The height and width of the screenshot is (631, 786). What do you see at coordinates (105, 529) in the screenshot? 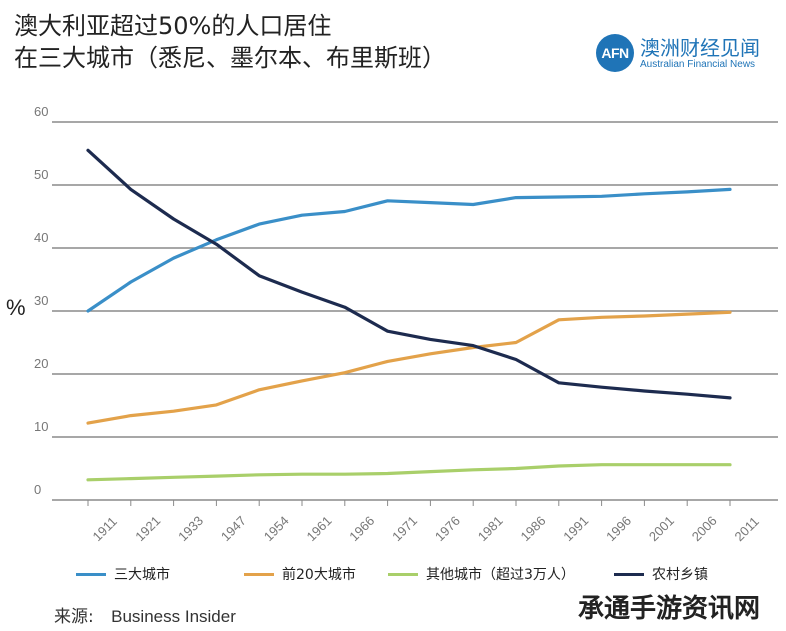
I see `x-tick-label: 1911` at bounding box center [105, 529].